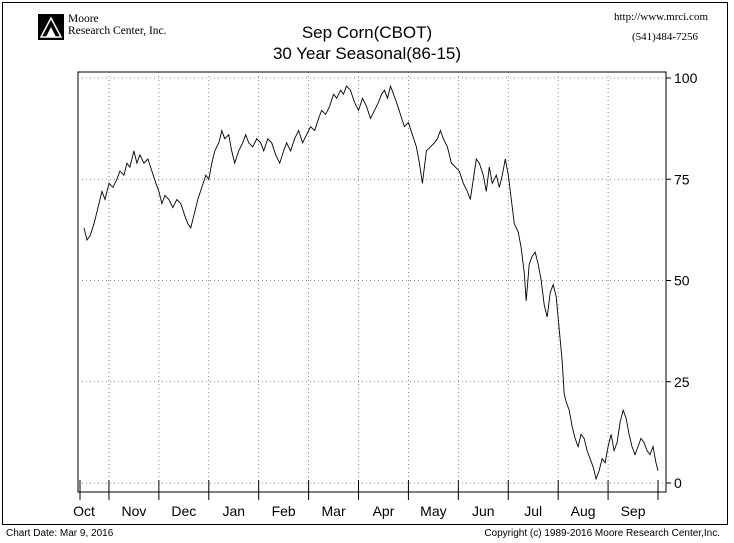  I want to click on x-axis: Oct Nov Dec Jan Feb Mar Apr May Jun Jul Aug Sep, so click(366, 499).